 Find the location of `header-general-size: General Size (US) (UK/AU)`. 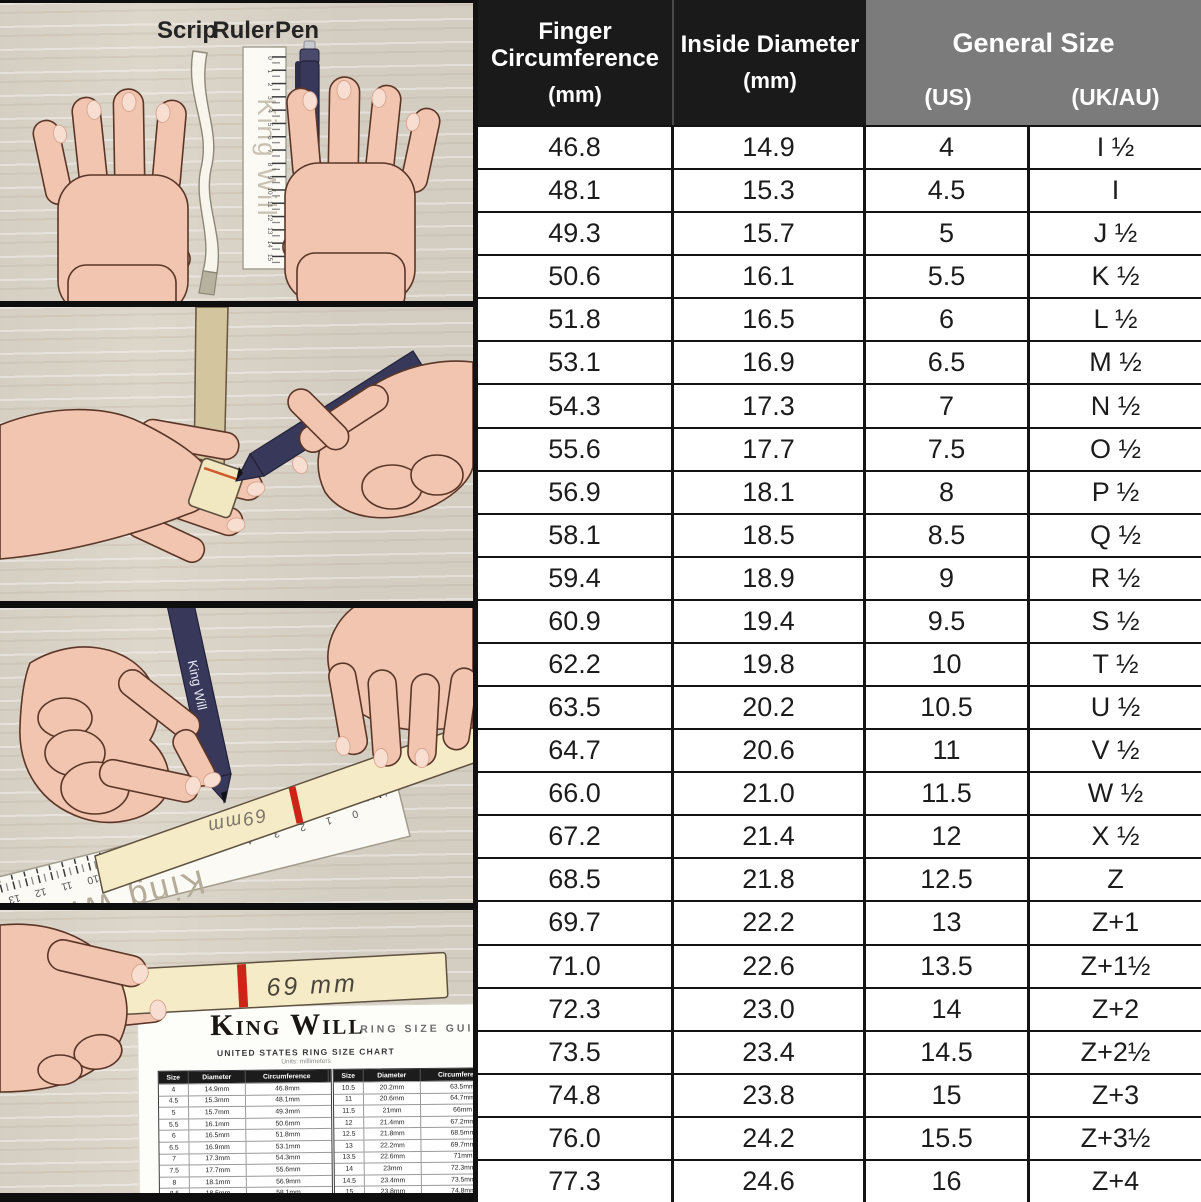

header-general-size: General Size (US) (UK/AU) is located at coordinates (1033, 62).